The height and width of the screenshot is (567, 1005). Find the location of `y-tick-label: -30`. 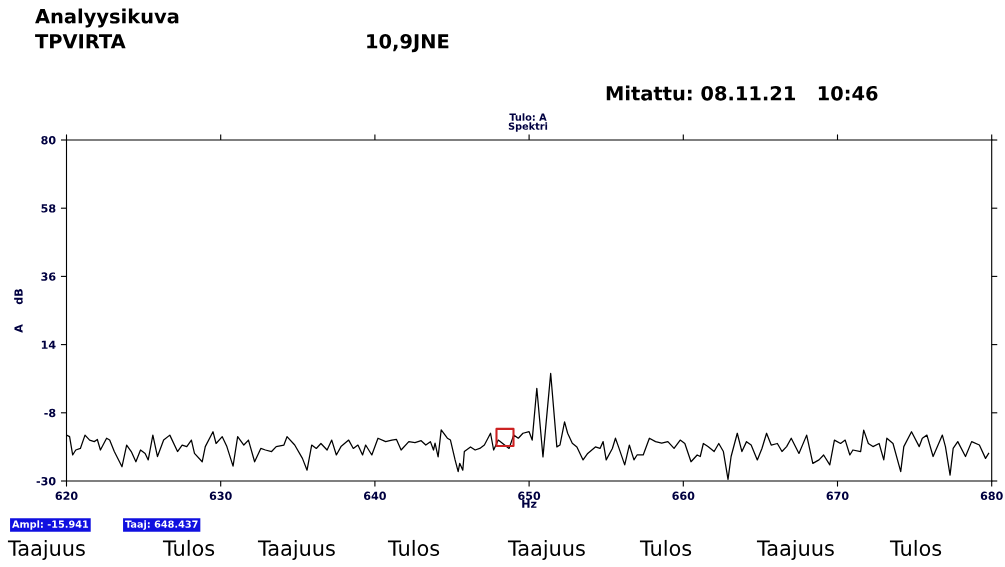

y-tick-label: -30 is located at coordinates (46, 481).